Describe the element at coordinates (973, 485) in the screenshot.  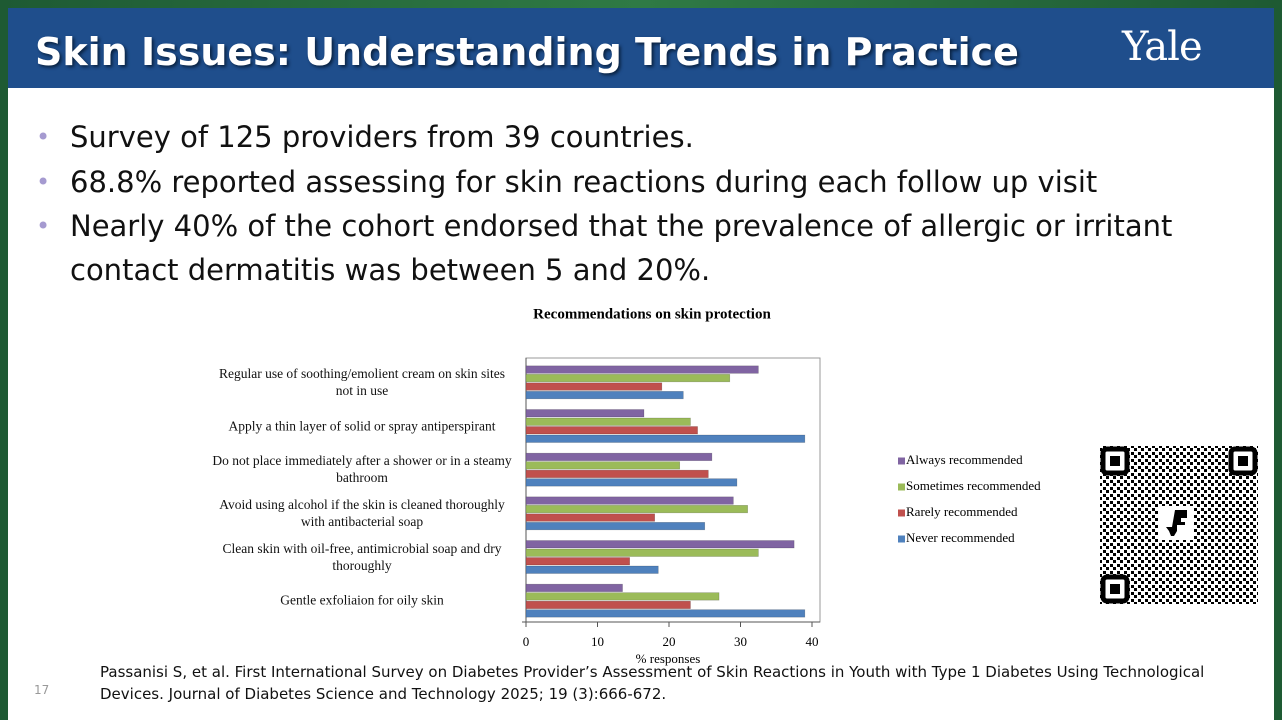
I see `legend-label: Sometimes recommended` at that location.